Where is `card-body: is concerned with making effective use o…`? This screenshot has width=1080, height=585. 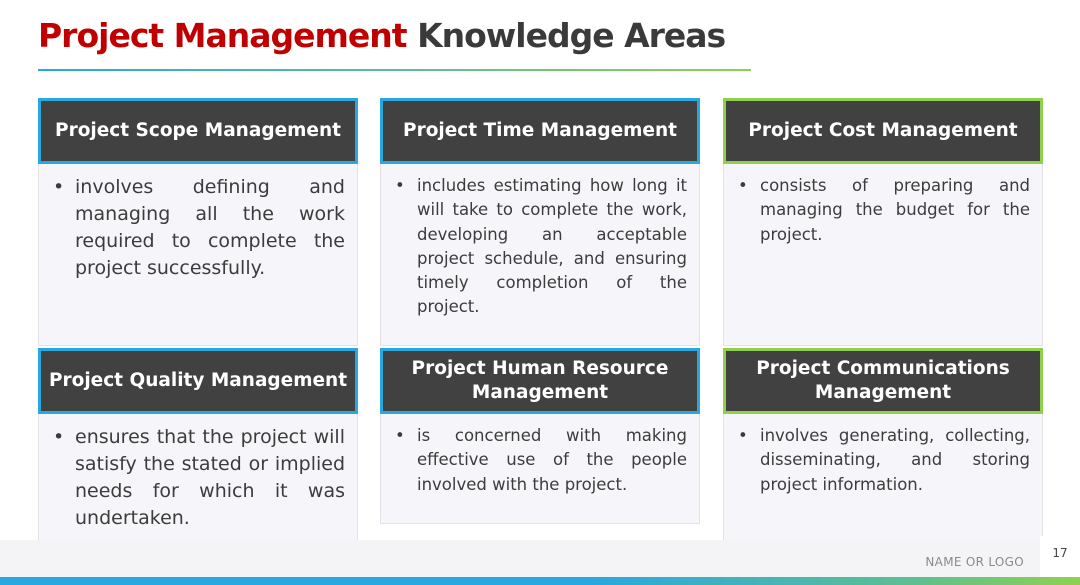
card-body: is concerned with making effective use o… is located at coordinates (540, 469).